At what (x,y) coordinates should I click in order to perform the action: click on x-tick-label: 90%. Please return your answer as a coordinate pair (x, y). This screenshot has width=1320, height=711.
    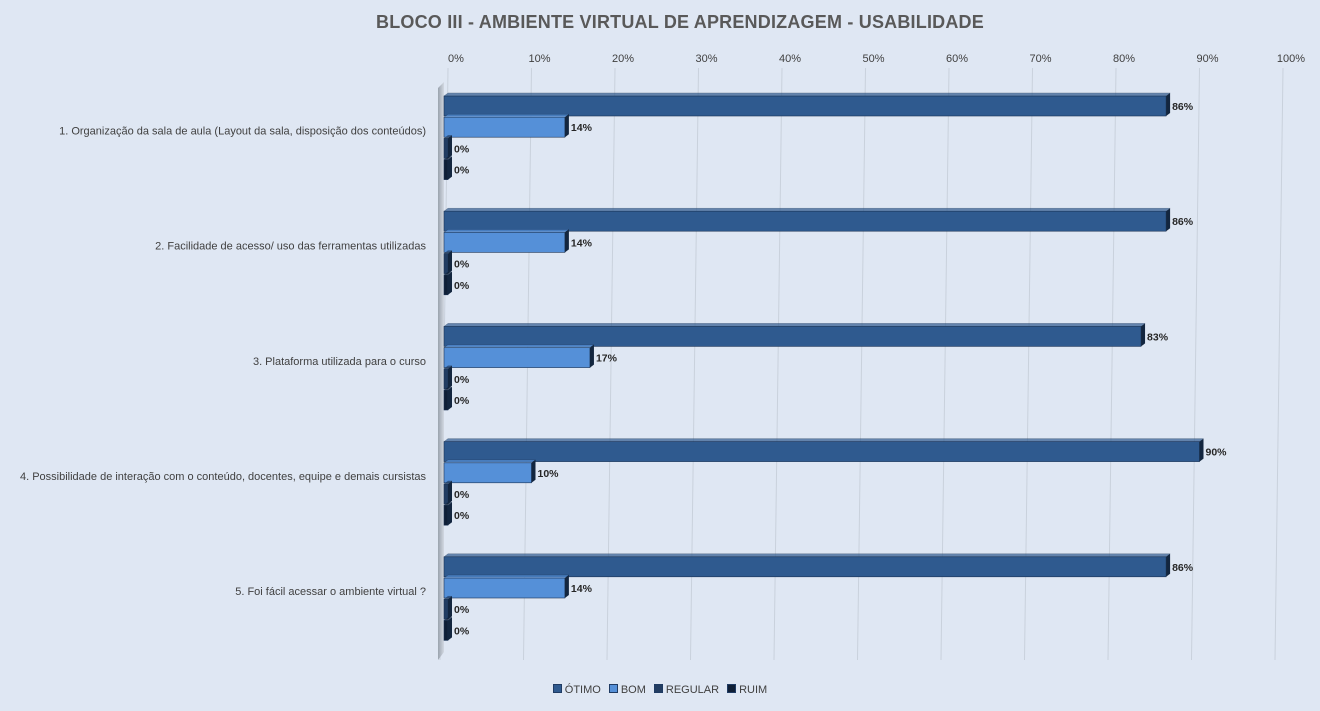
    Looking at the image, I should click on (1207, 59).